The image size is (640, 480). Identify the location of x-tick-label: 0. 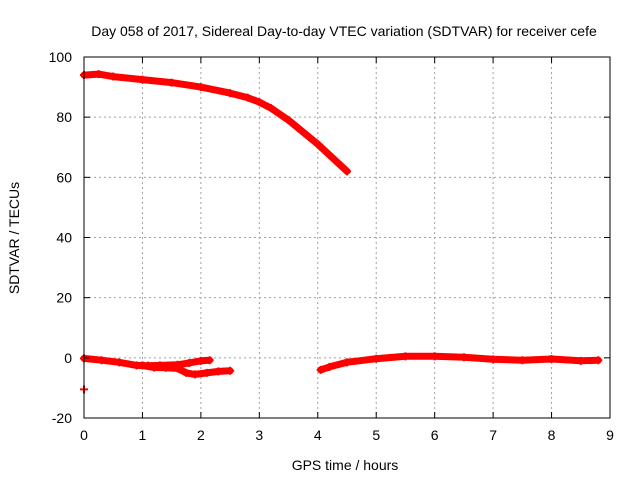
(84, 435).